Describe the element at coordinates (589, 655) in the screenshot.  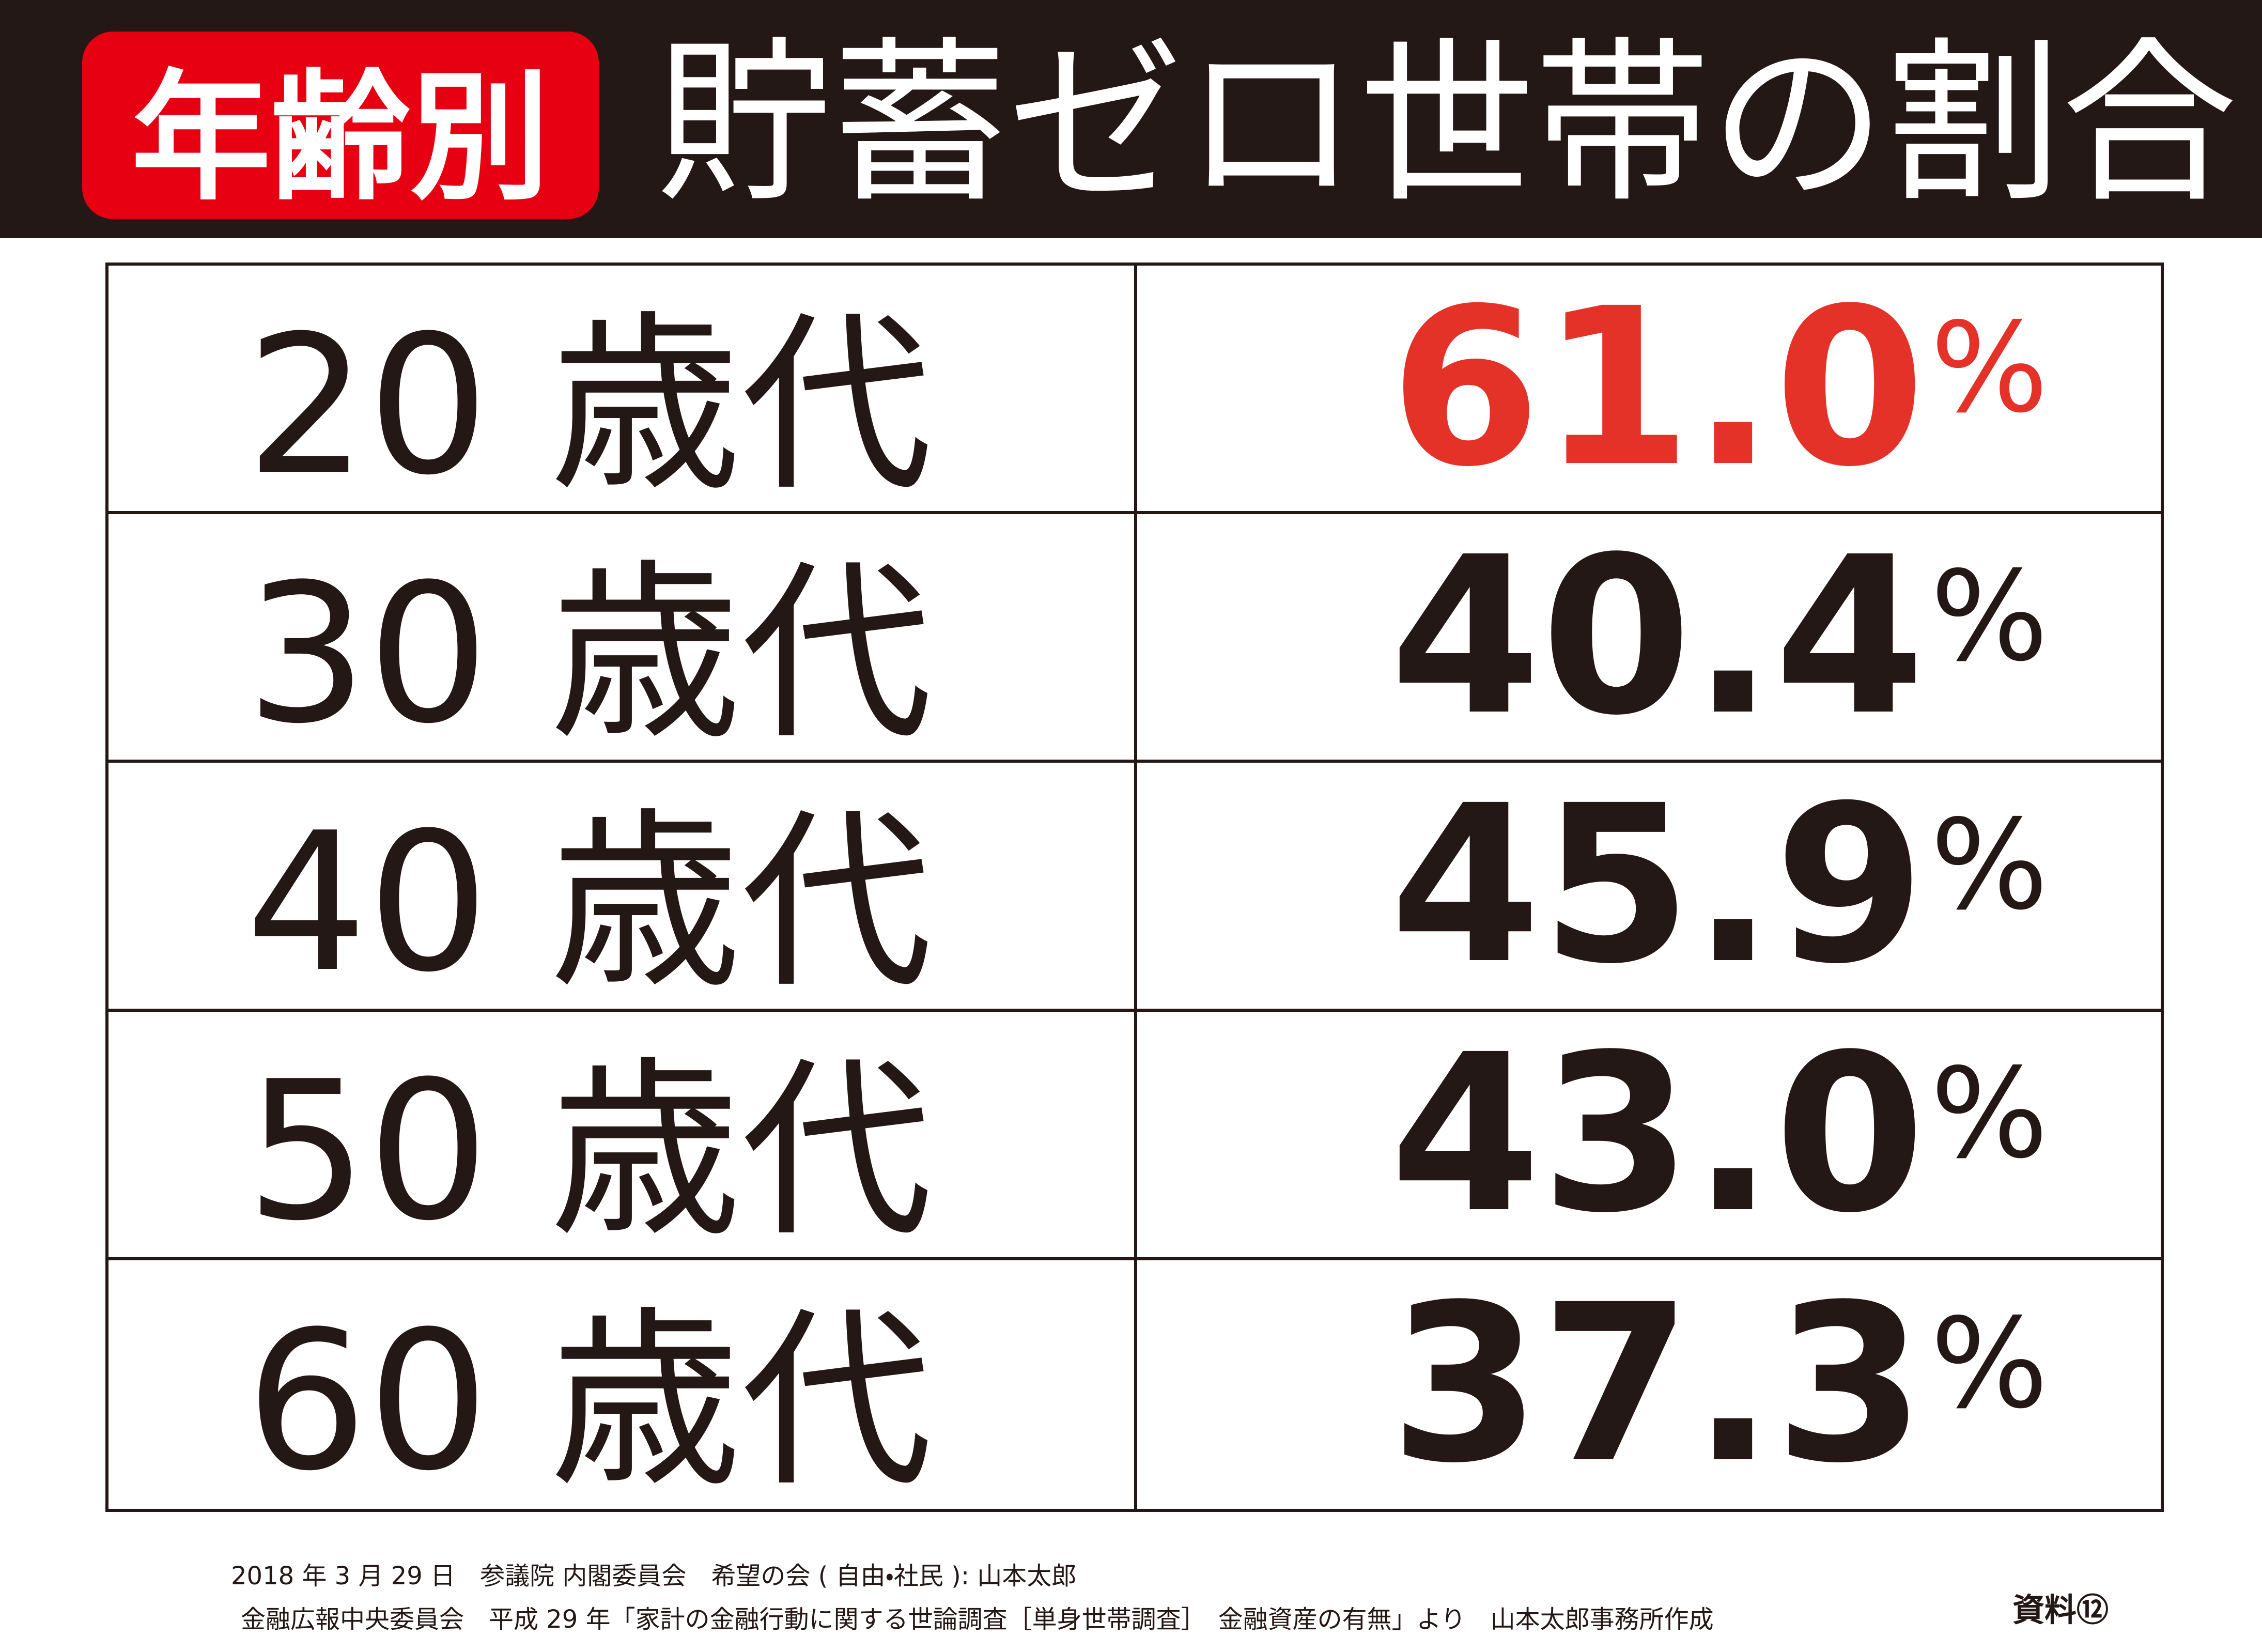
I see `age-label: 30 歳代` at that location.